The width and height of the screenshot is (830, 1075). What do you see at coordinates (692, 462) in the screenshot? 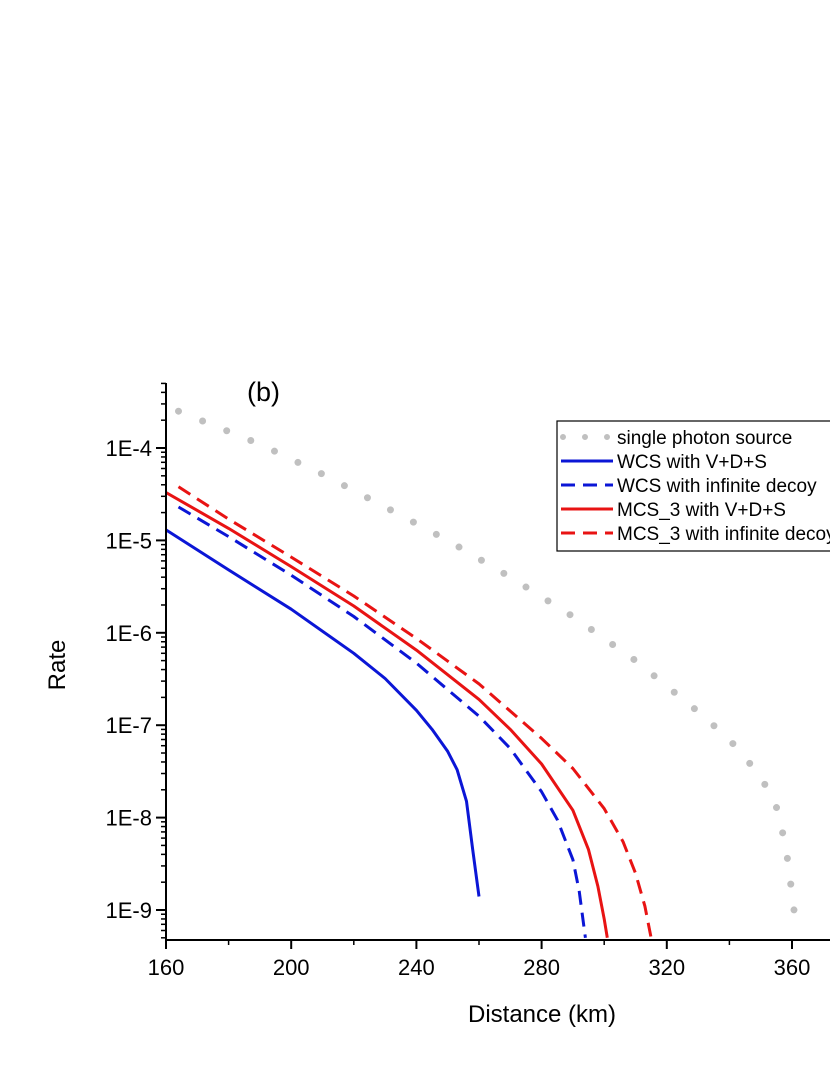
I see `legend-label-2: WCS with V+D+S` at bounding box center [692, 462].